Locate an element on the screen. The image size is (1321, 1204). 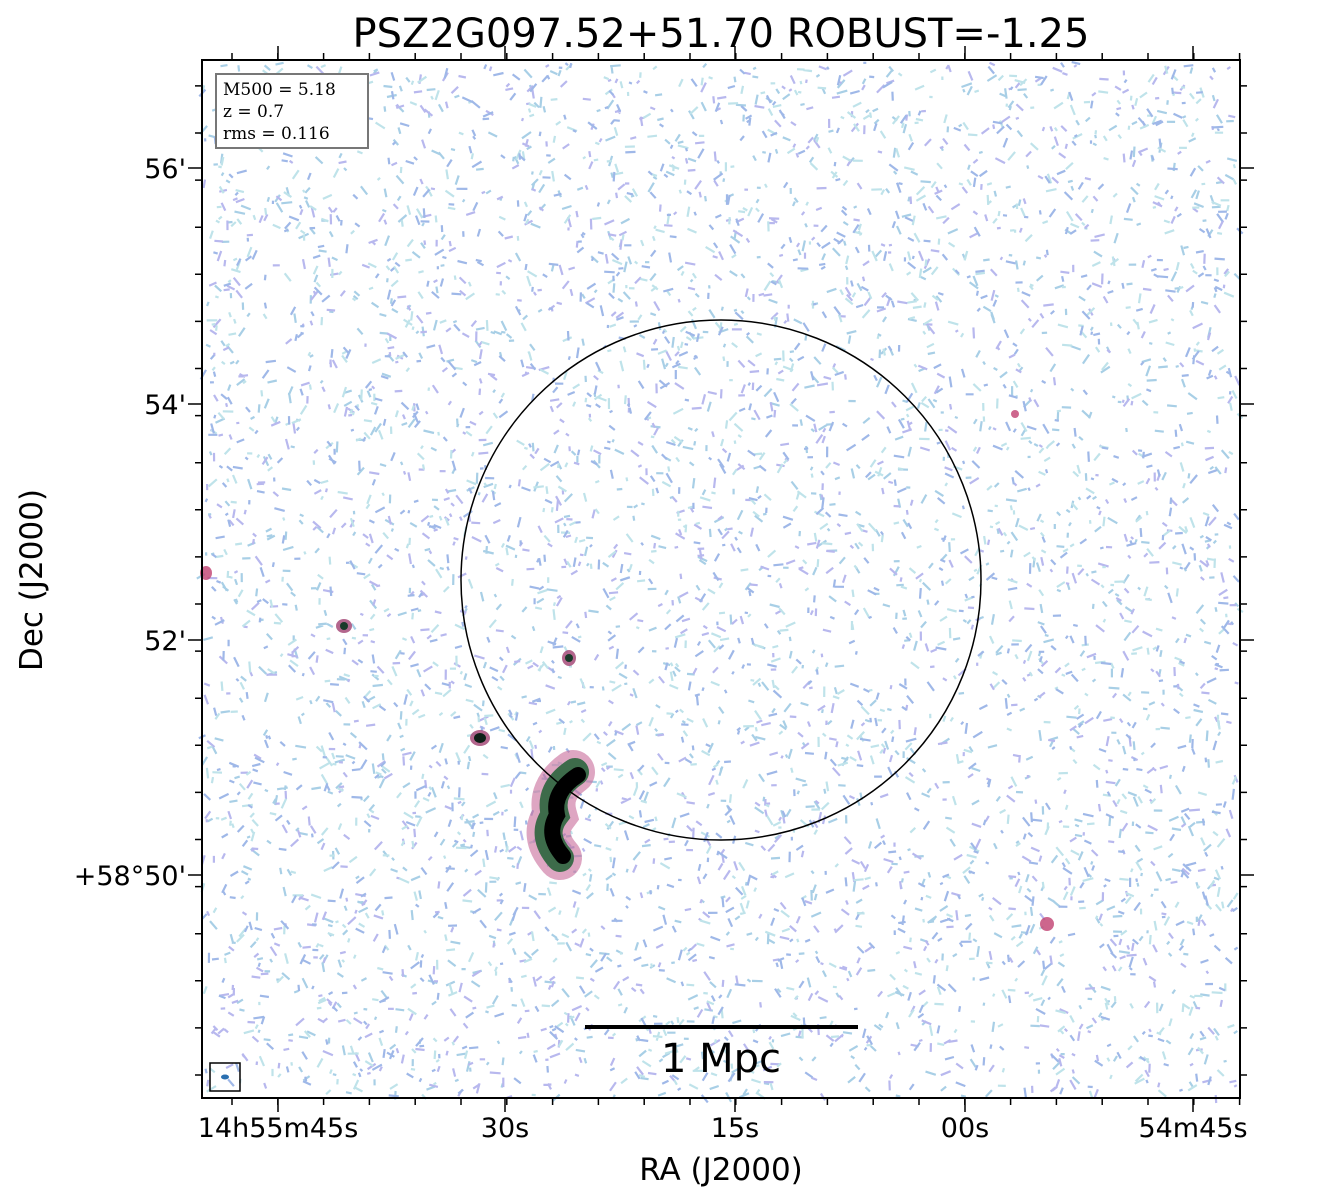
x-axis-label: RA (J2000) is located at coordinates (721, 1170).